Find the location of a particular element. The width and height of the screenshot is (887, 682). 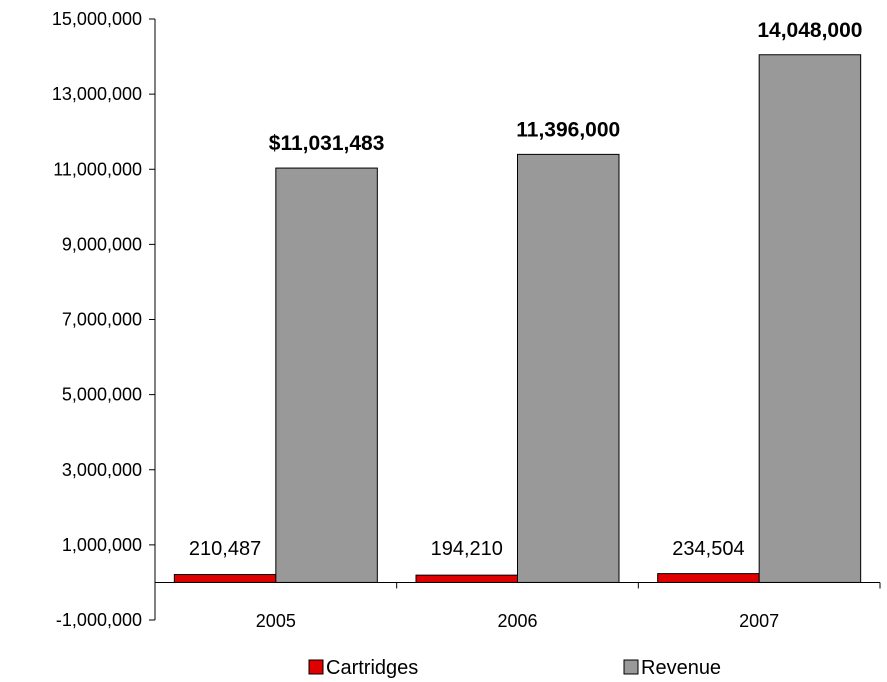

data-label-revenue-2007: 14,048,000 is located at coordinates (809, 30).